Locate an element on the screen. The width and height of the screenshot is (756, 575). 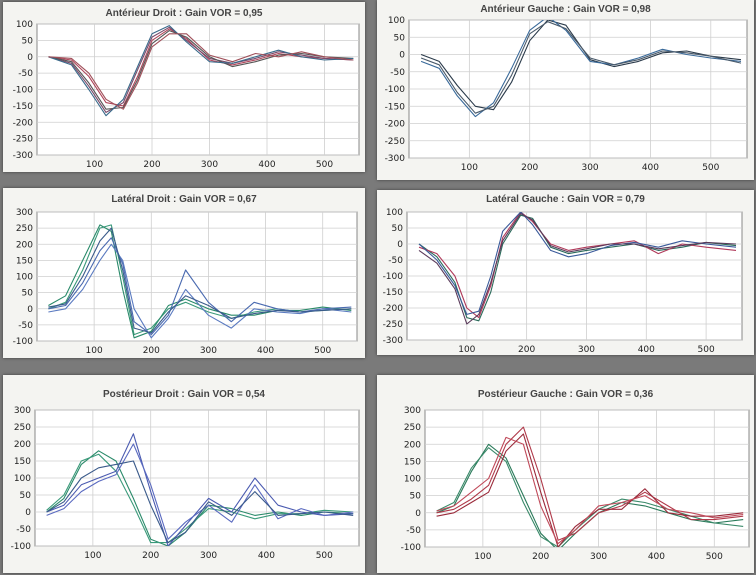
chart-title: Latéral Gauche : Gain VOR = 0,79 is located at coordinates (565, 199).